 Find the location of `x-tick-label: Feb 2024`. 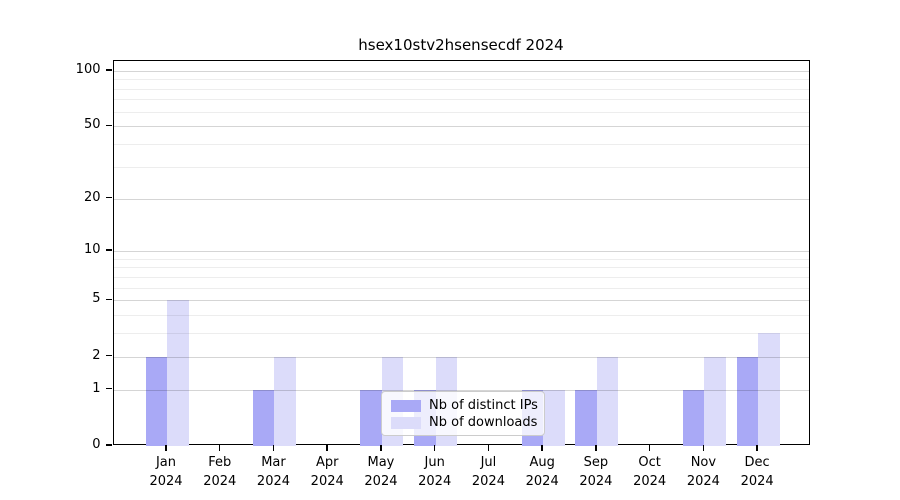

x-tick-label: Feb 2024 is located at coordinates (220, 472).